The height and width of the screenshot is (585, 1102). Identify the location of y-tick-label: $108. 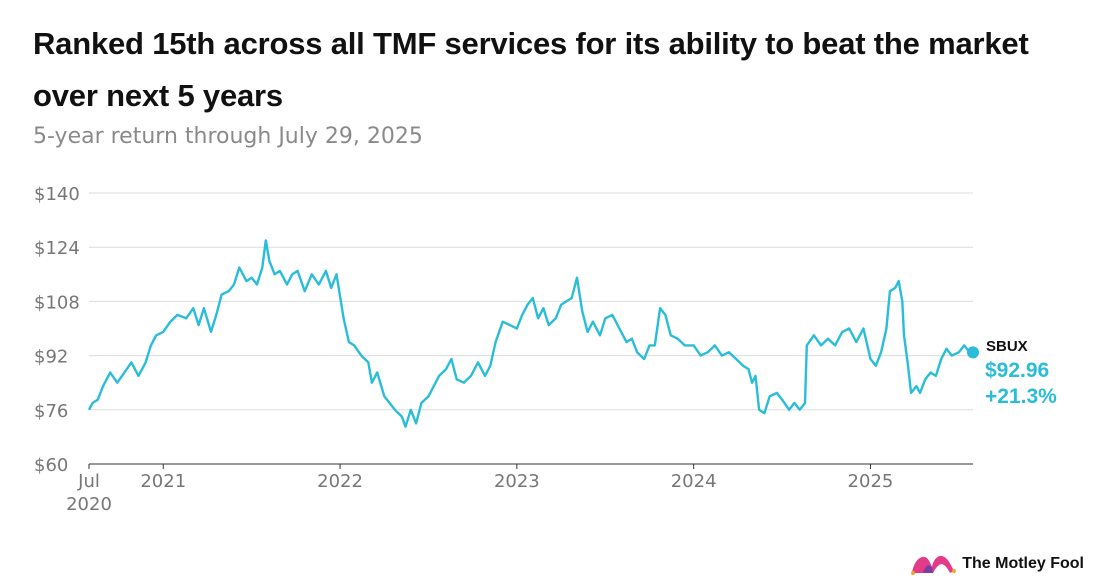
(57, 302).